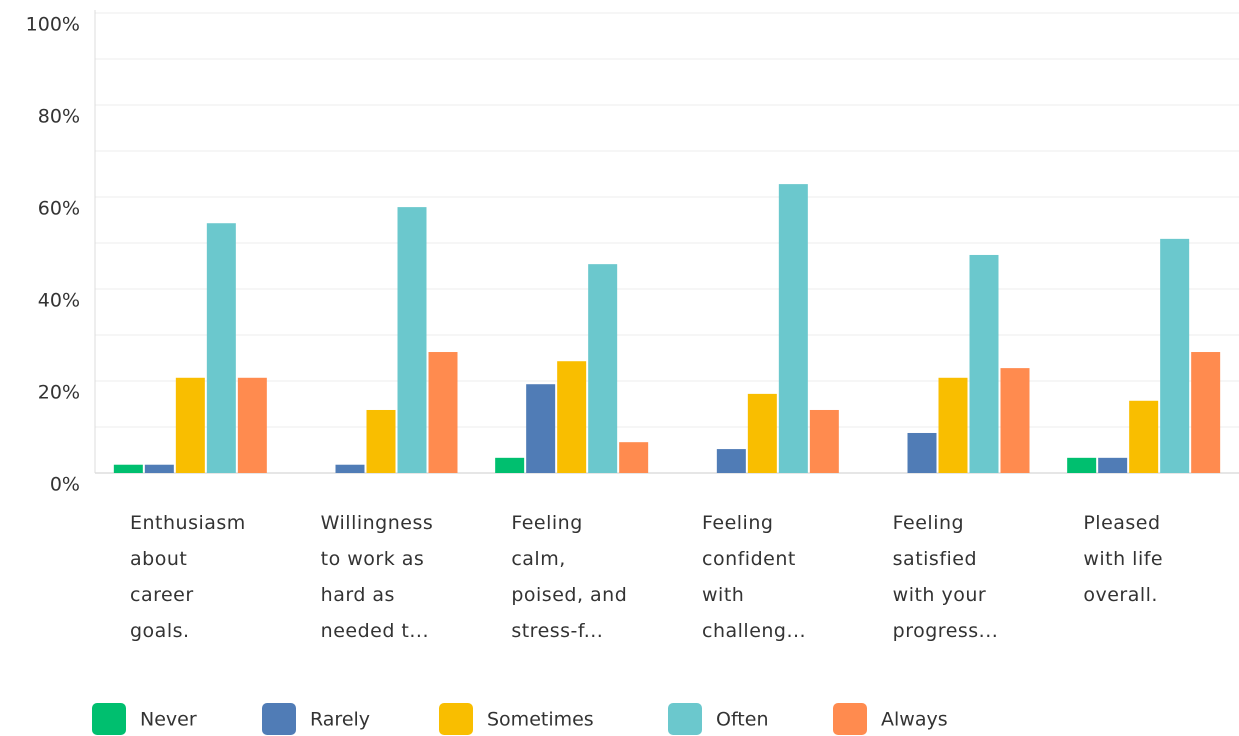 Image resolution: width=1239 pixels, height=736 pixels. What do you see at coordinates (742, 720) in the screenshot?
I see `legend-label: Often` at bounding box center [742, 720].